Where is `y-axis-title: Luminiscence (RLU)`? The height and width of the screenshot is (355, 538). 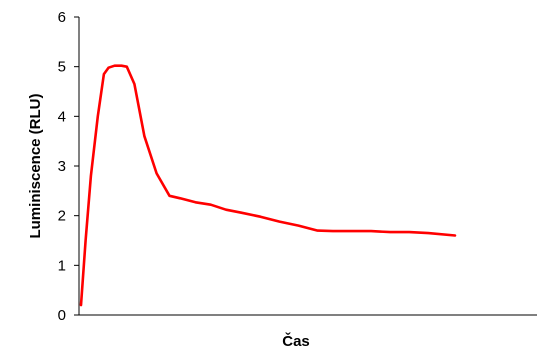
y-axis-title: Luminiscence (RLU) is located at coordinates (35, 165).